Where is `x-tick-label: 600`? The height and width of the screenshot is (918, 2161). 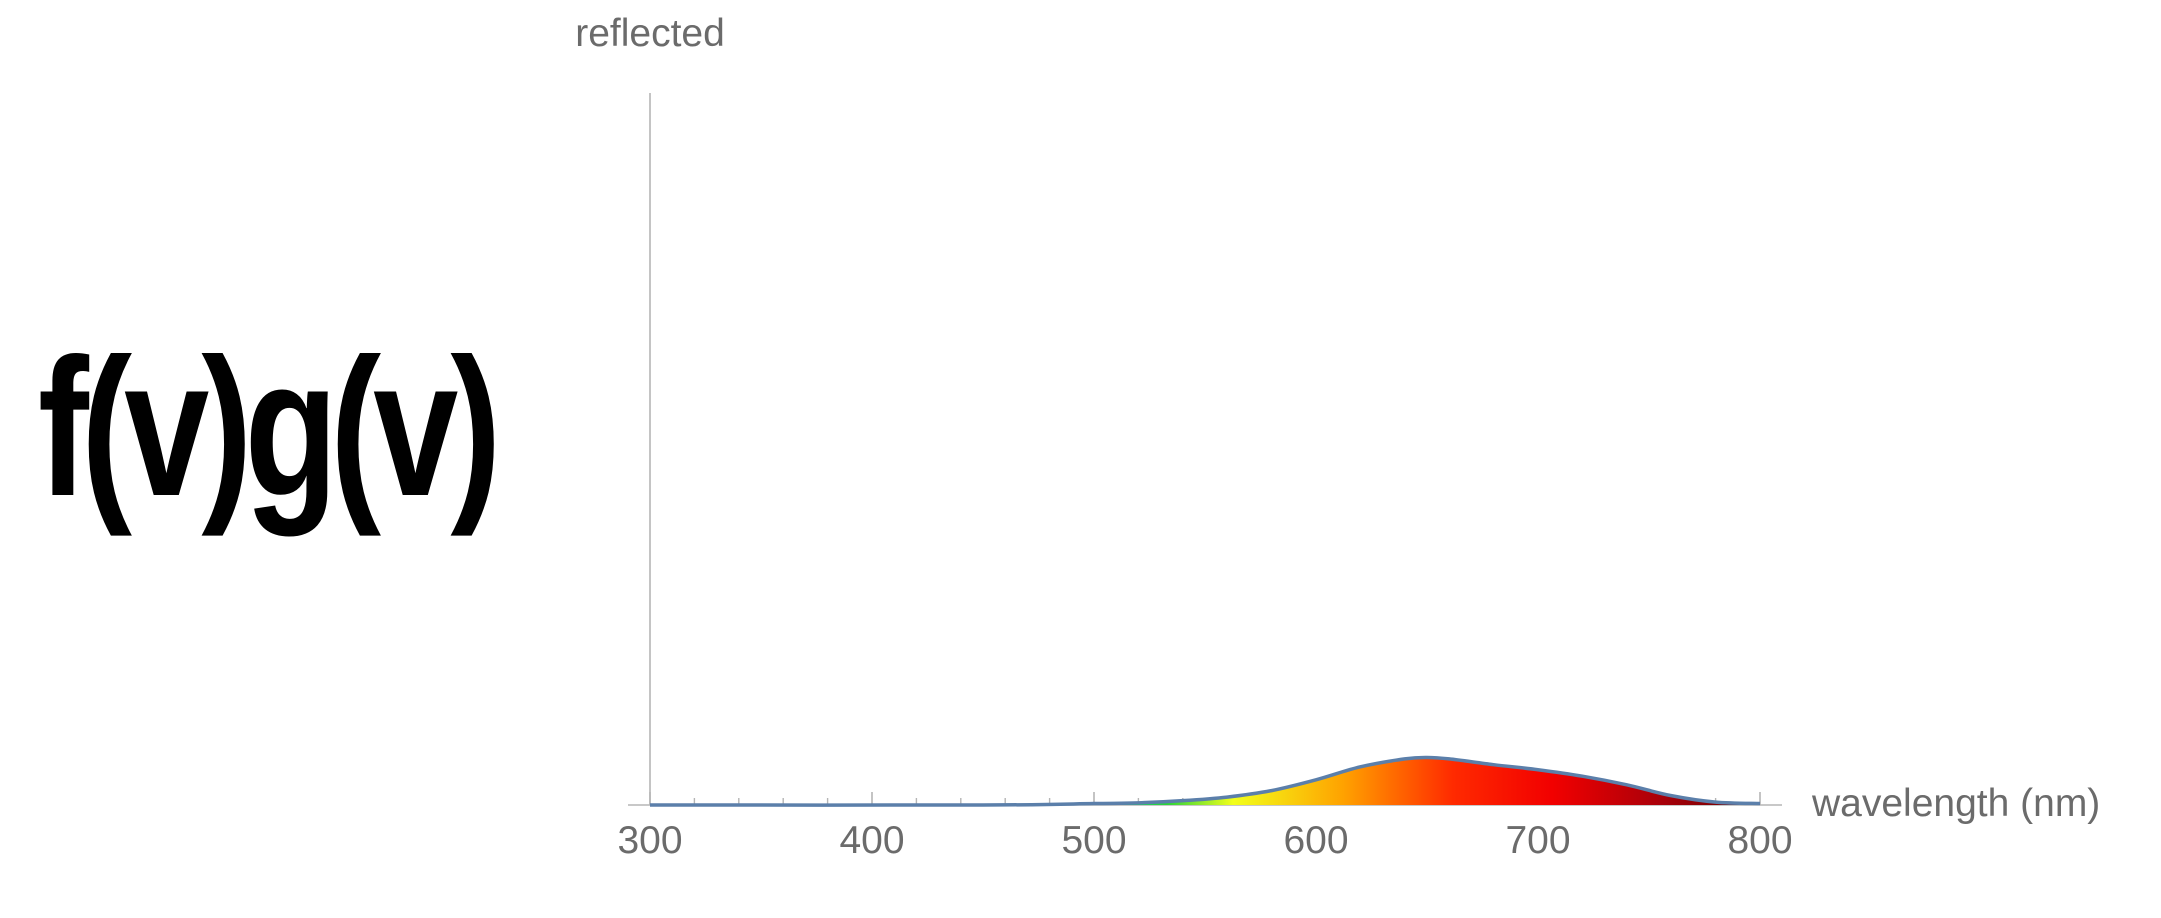
x-tick-label: 600 is located at coordinates (1315, 840).